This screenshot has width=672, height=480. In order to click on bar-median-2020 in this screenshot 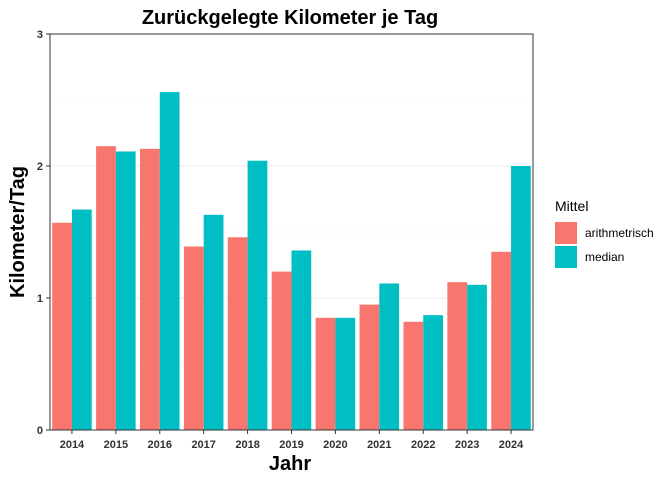, I will do `click(345, 373)`.